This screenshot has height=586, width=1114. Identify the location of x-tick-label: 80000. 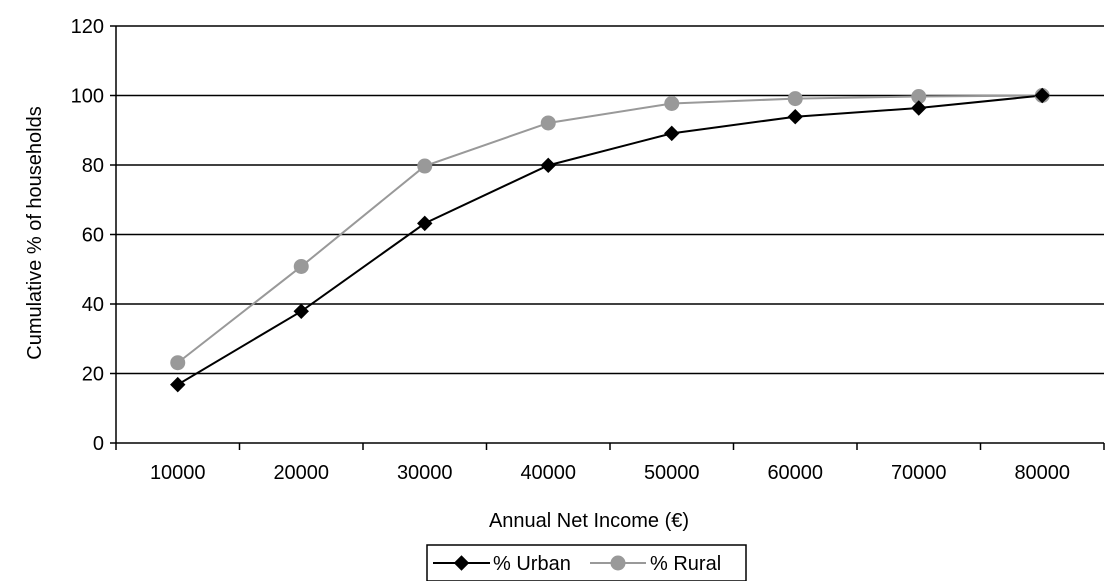
(1042, 473).